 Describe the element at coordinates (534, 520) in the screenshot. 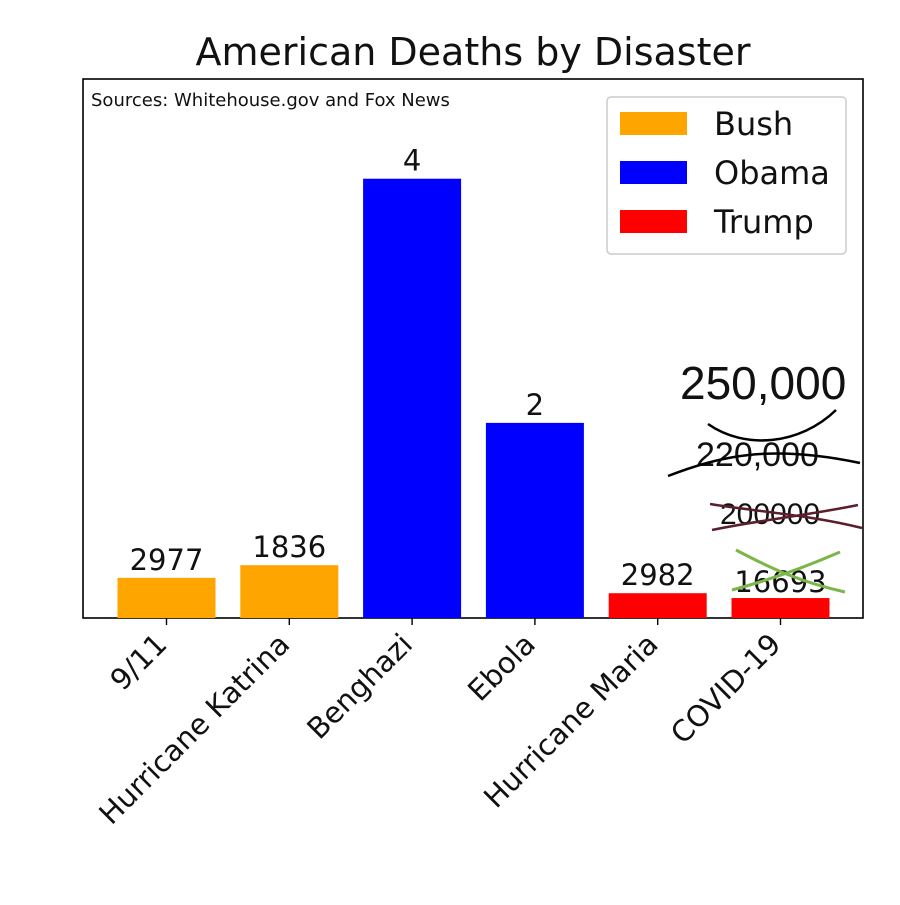

I see `bar-ebola` at that location.